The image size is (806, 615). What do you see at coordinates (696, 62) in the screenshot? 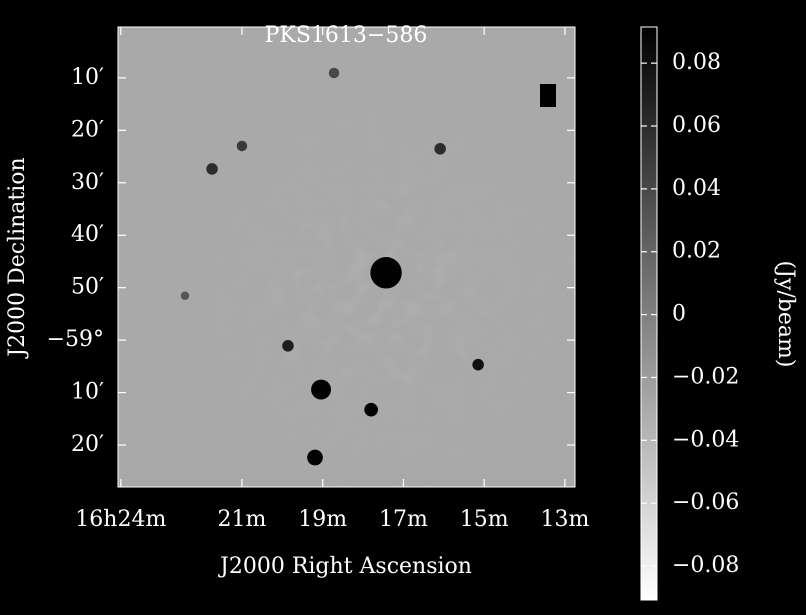
I see `colorbar-tick-label: 0.08` at bounding box center [696, 62].